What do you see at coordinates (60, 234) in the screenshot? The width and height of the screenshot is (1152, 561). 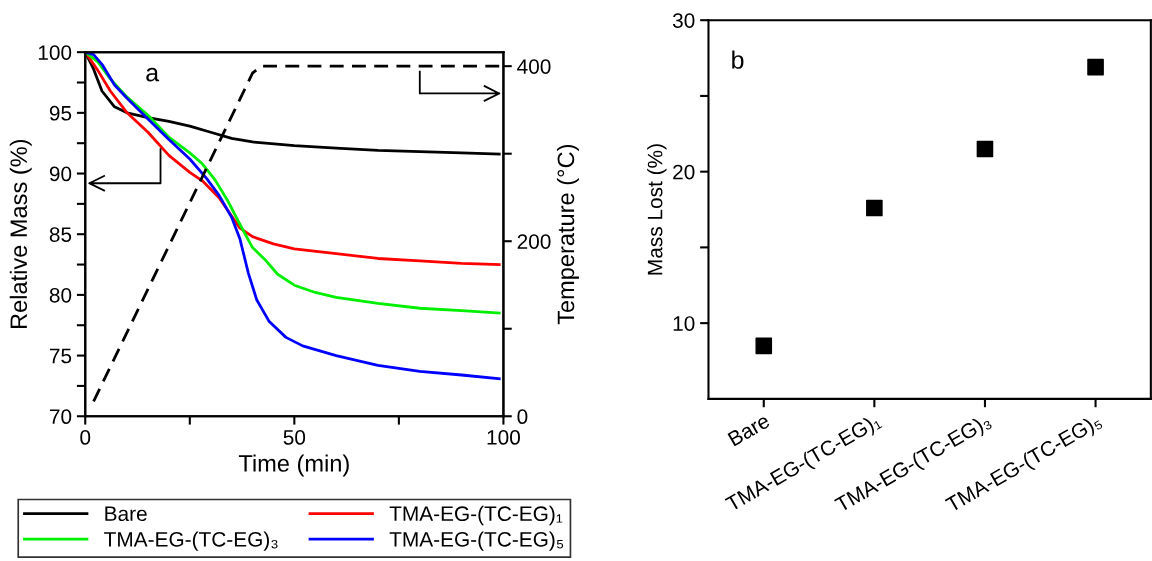 I see `y-tick-label: 85` at bounding box center [60, 234].